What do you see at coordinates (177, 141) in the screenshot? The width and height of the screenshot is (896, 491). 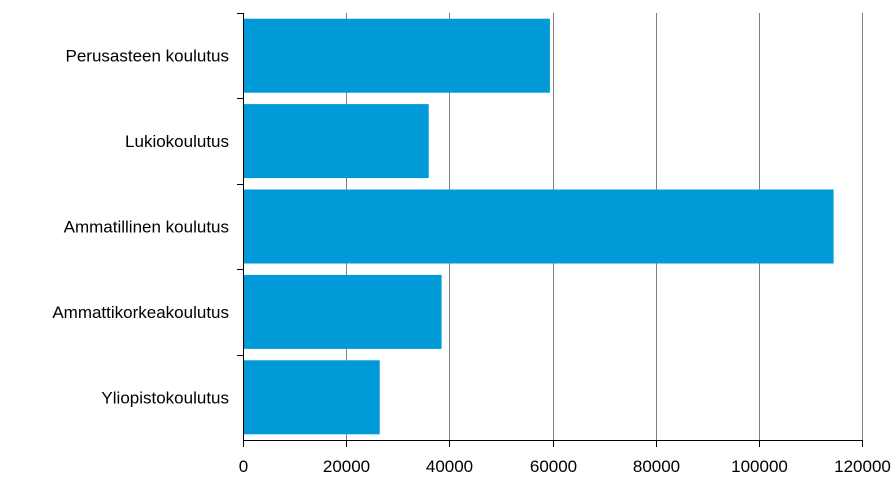 I see `category-label-lukiokoulutus: Lukiokoulutus` at bounding box center [177, 141].